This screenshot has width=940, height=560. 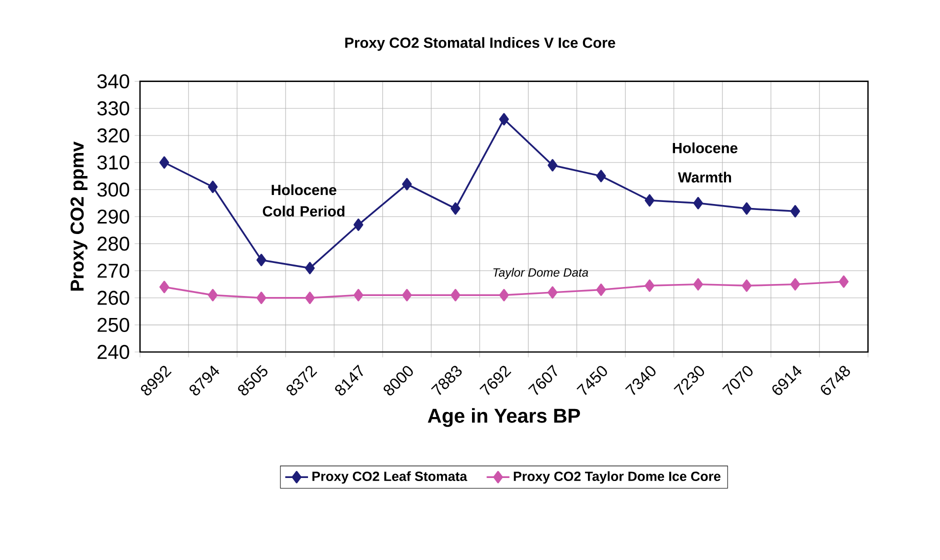 What do you see at coordinates (540, 274) in the screenshot?
I see `annotation: Taylor Dome Data` at bounding box center [540, 274].